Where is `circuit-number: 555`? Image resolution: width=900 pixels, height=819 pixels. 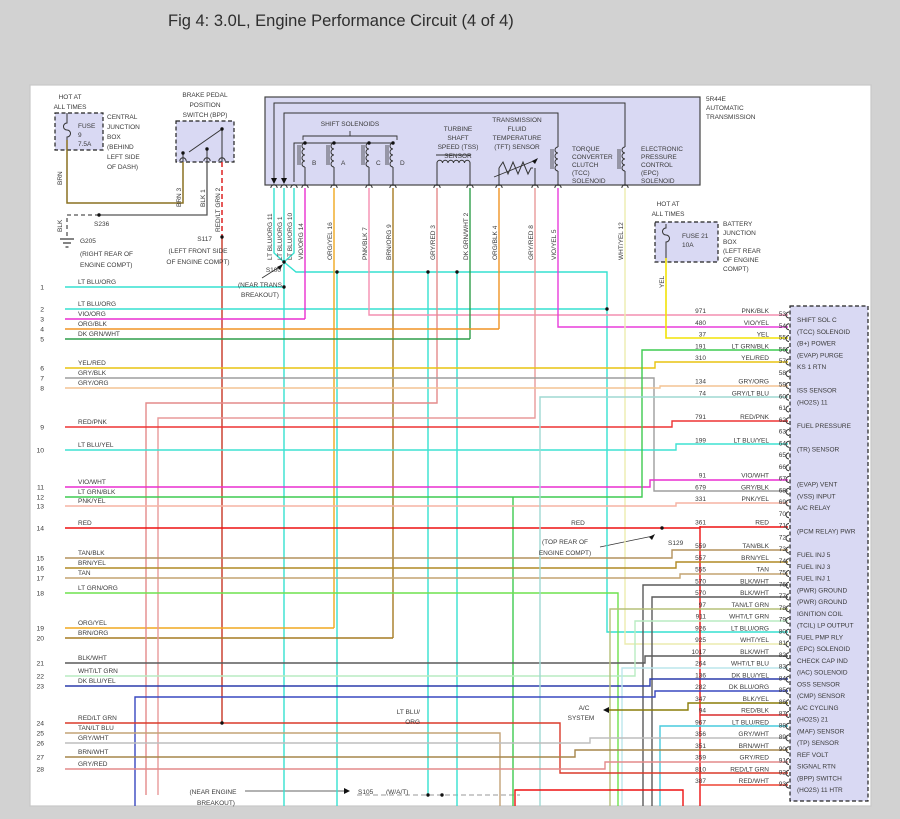
circuit-number: 555 is located at coordinates (700, 570).